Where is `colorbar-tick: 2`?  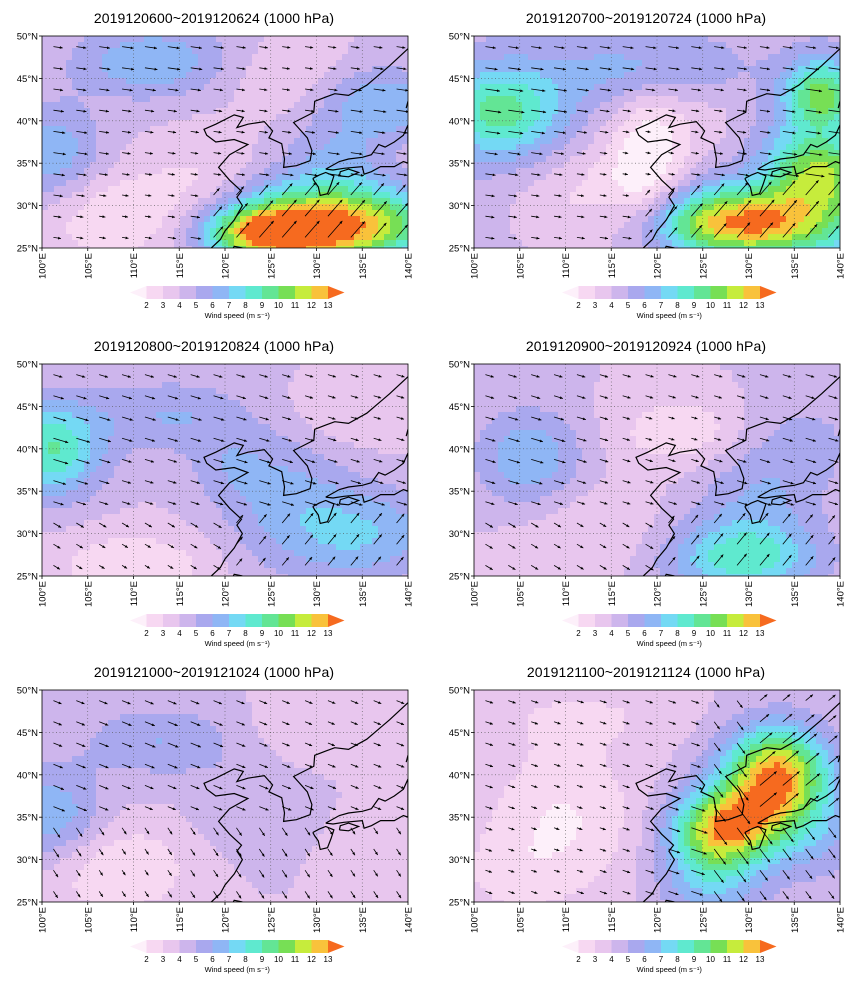
colorbar-tick: 2 is located at coordinates (578, 959).